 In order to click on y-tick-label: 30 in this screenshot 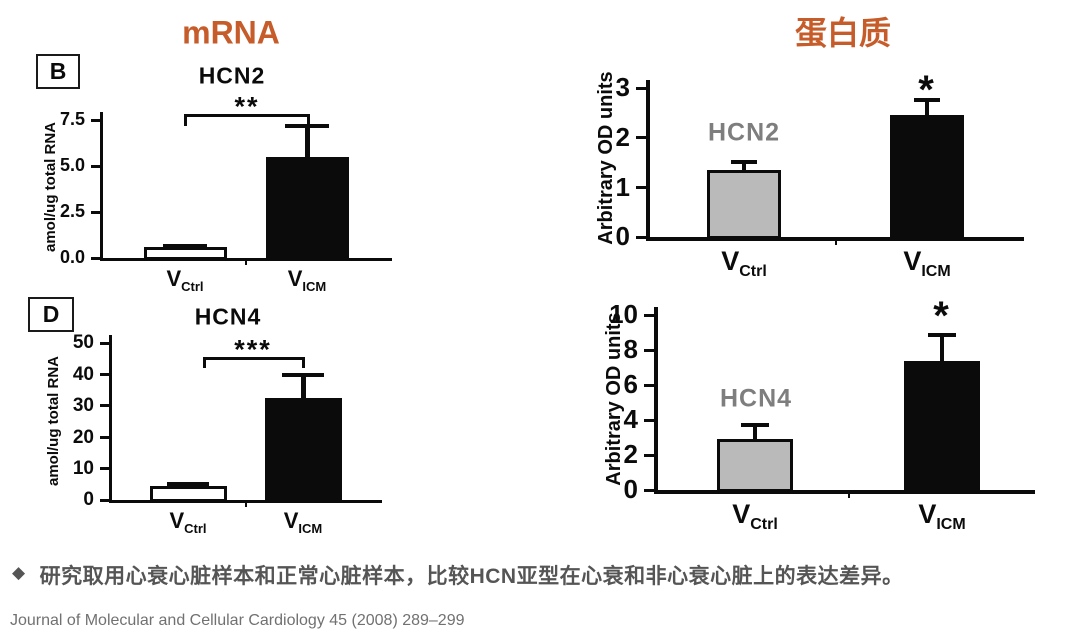, I will do `click(83, 406)`.